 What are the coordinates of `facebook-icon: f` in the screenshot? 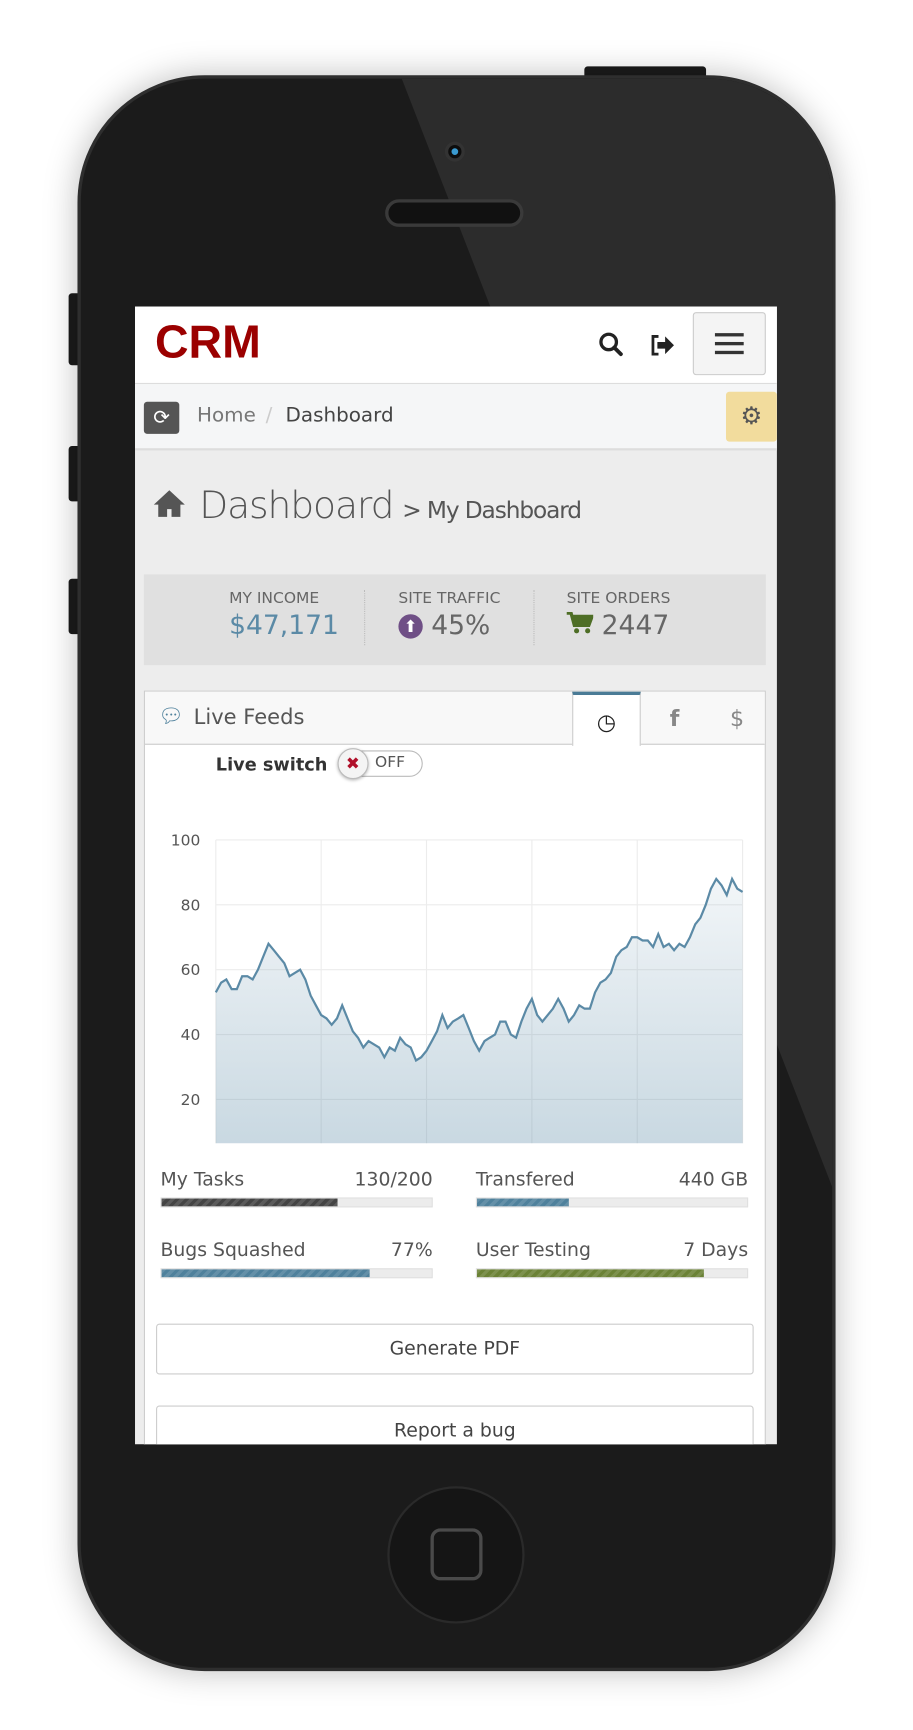 It's located at (674, 718).